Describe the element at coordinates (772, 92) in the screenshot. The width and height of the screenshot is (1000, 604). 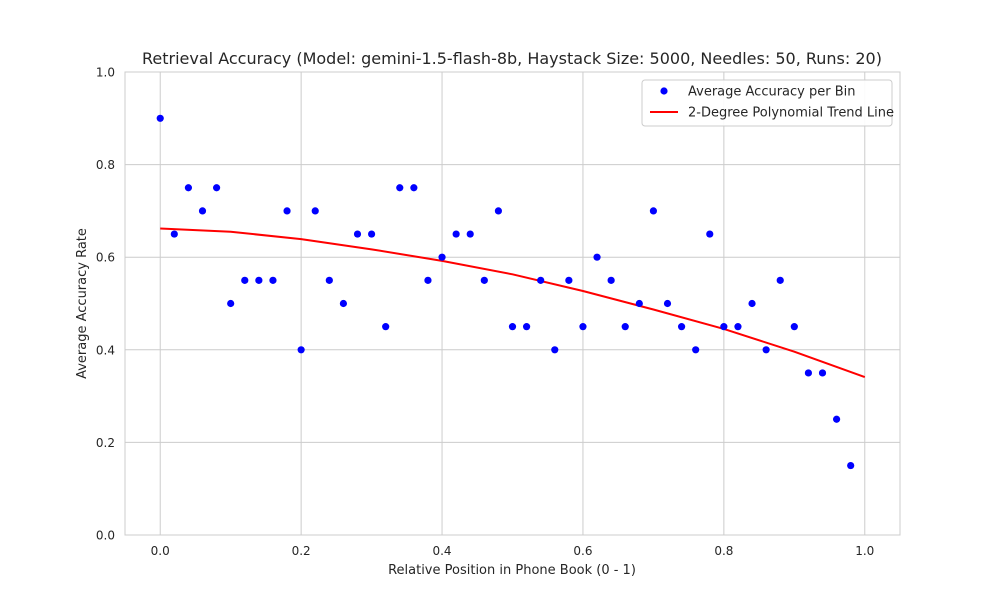
I see `legend-label-scatter: Average Accuracy per Bin` at that location.